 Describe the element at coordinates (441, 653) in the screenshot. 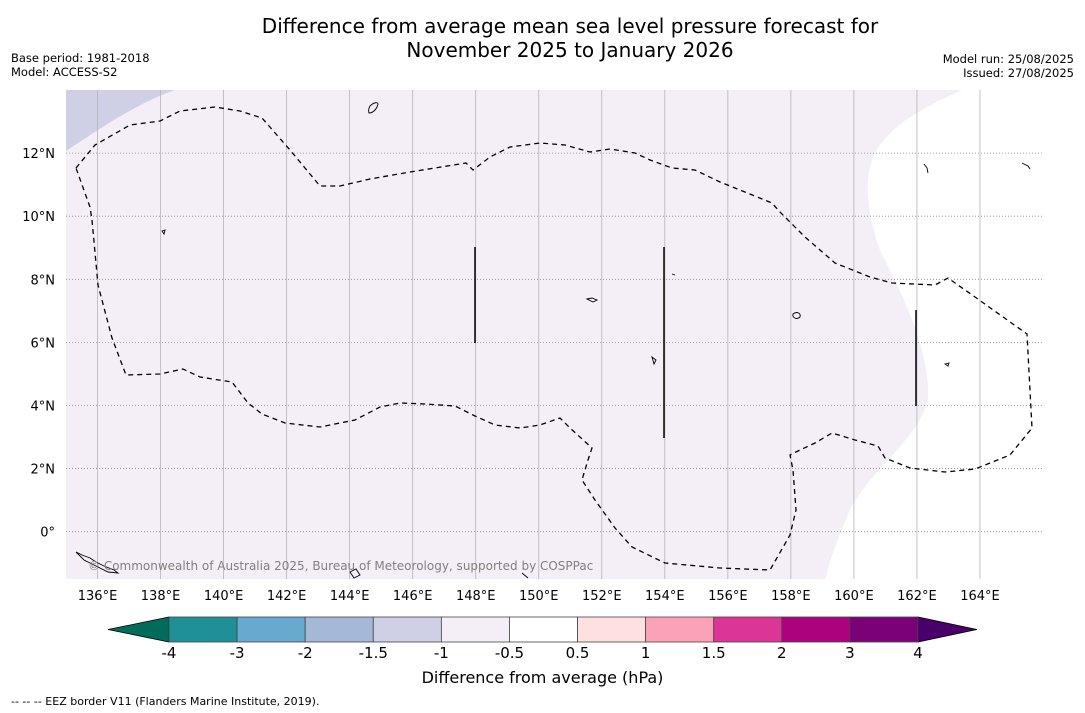

I see `colorbar-tick-label: -1` at that location.